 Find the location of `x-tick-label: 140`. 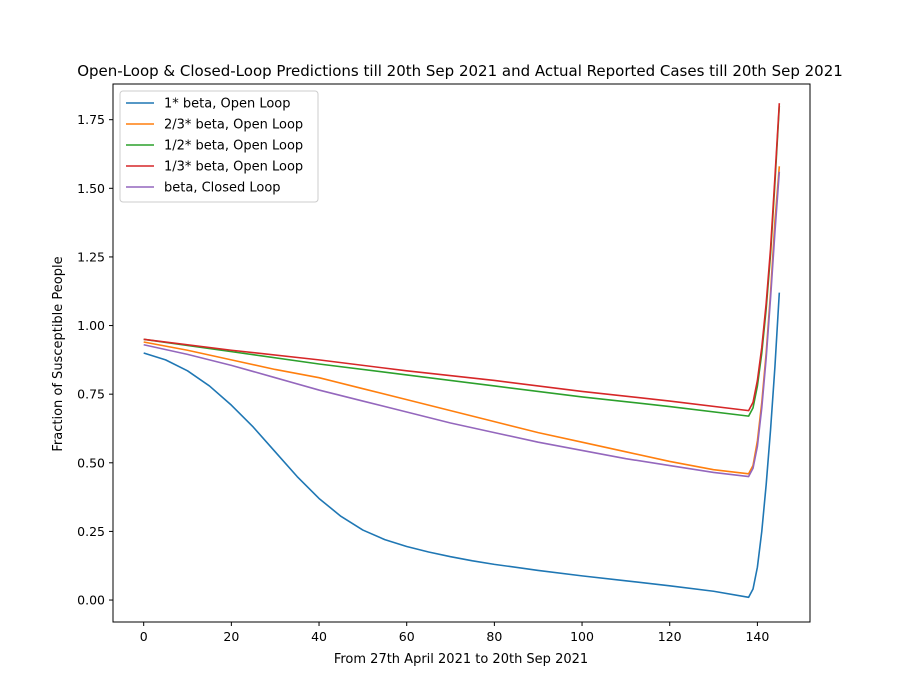

x-tick-label: 140 is located at coordinates (757, 636).